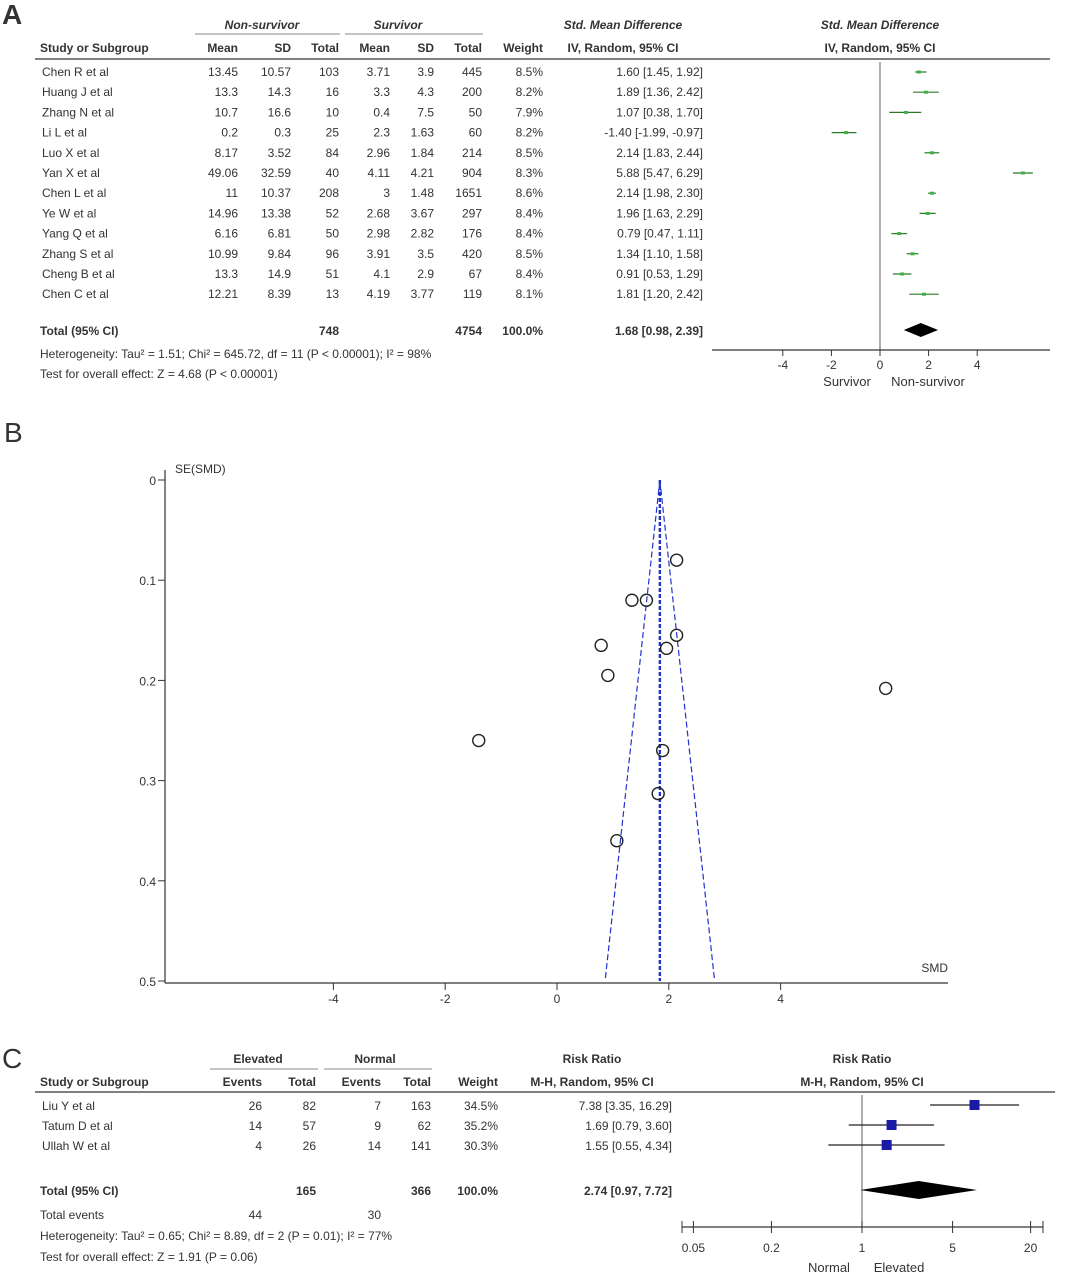 Image resolution: width=1065 pixels, height=1280 pixels. I want to click on total-n1: 748, so click(329, 331).